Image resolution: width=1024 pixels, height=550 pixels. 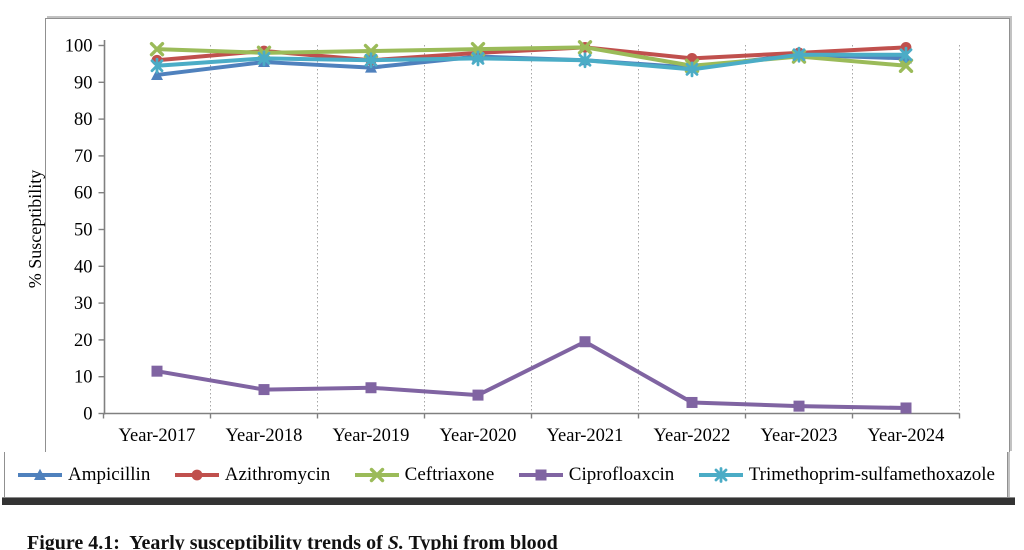 What do you see at coordinates (478, 436) in the screenshot?
I see `x-axis-category-label: Year-2020` at bounding box center [478, 436].